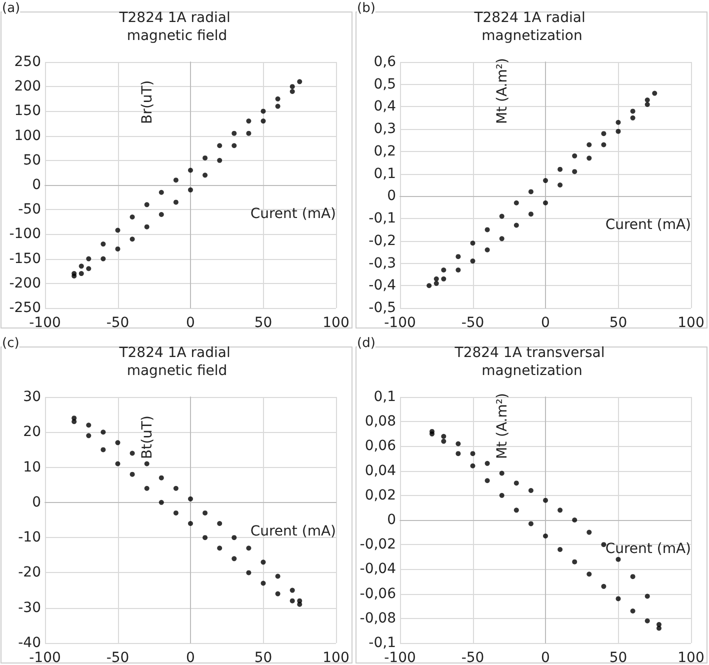 This screenshot has height=665, width=709. I want to click on y-tick-label: -0,06, so click(378, 594).